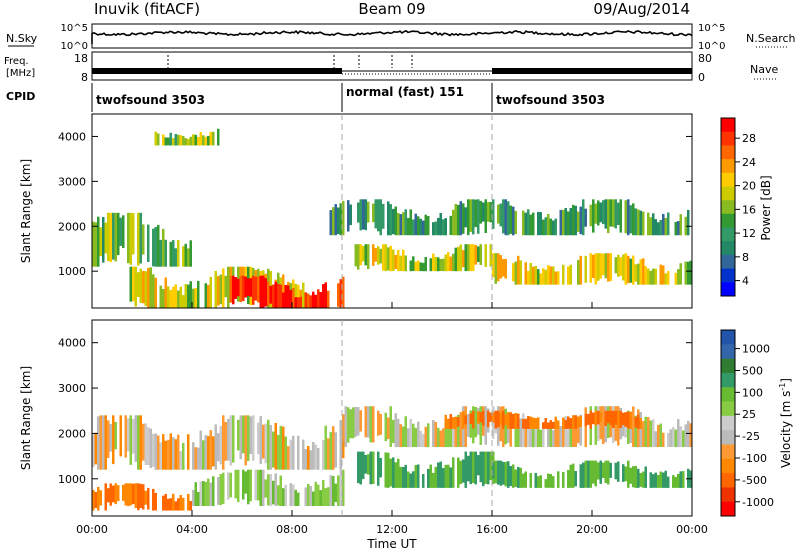 The image size is (800, 554). What do you see at coordinates (74, 28) in the screenshot?
I see `nsky-tick-top: 10^5` at bounding box center [74, 28].